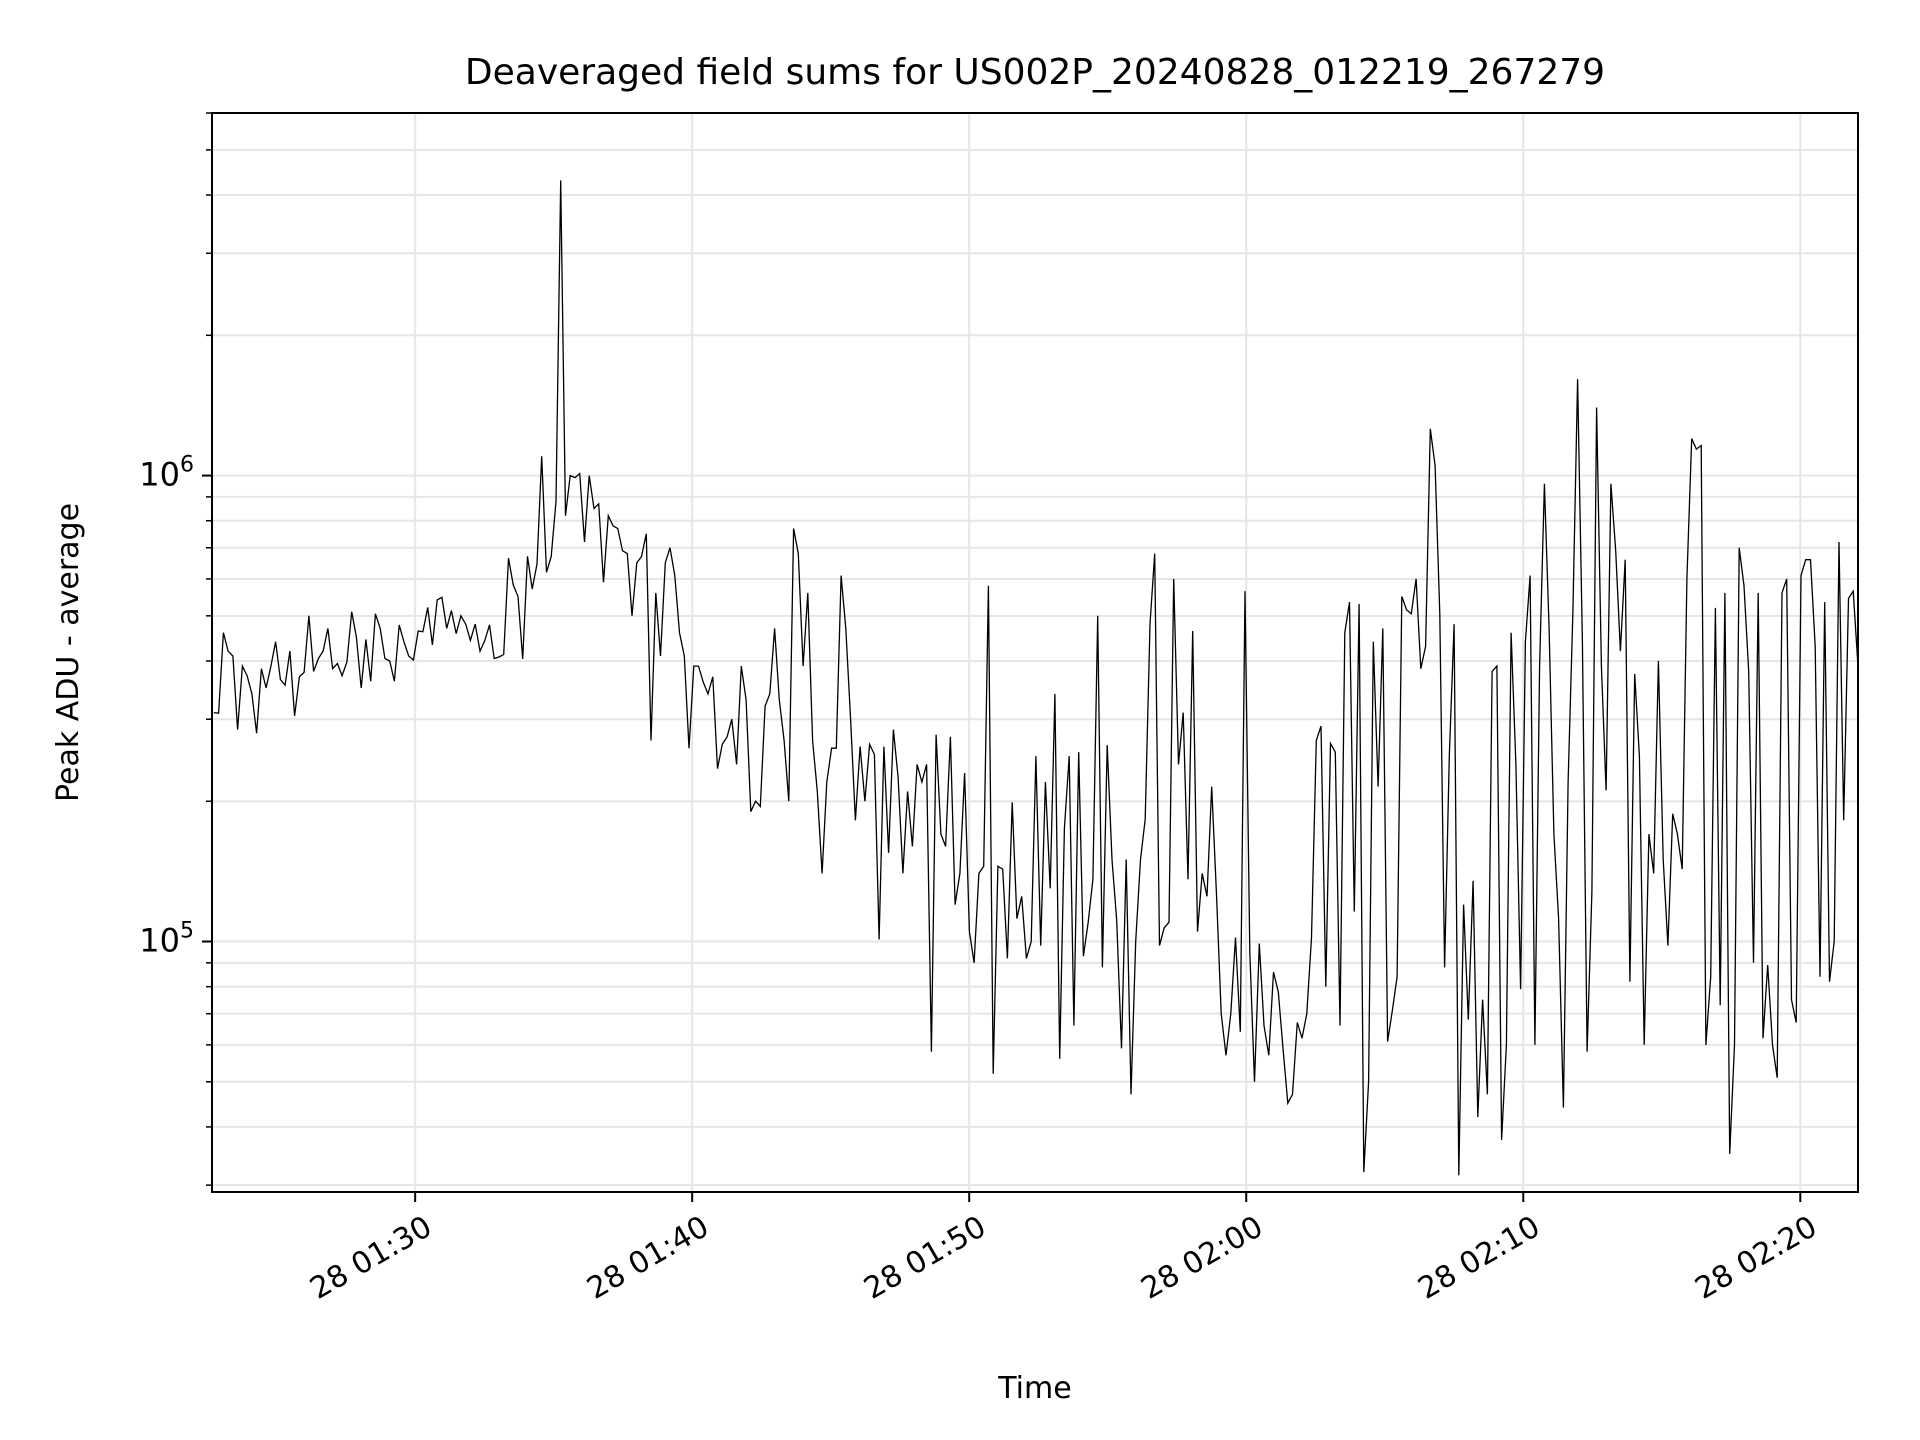  What do you see at coordinates (1202, 1257) in the screenshot?
I see `x-tick-label: 28 02:00` at bounding box center [1202, 1257].